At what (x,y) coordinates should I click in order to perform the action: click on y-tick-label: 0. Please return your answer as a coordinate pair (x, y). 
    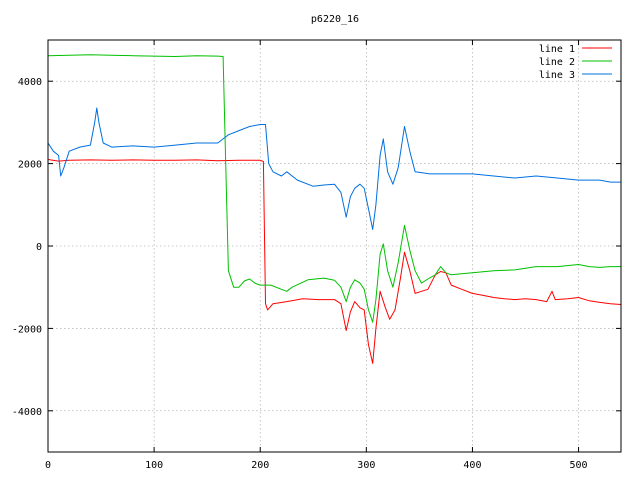
    Looking at the image, I should click on (39, 247).